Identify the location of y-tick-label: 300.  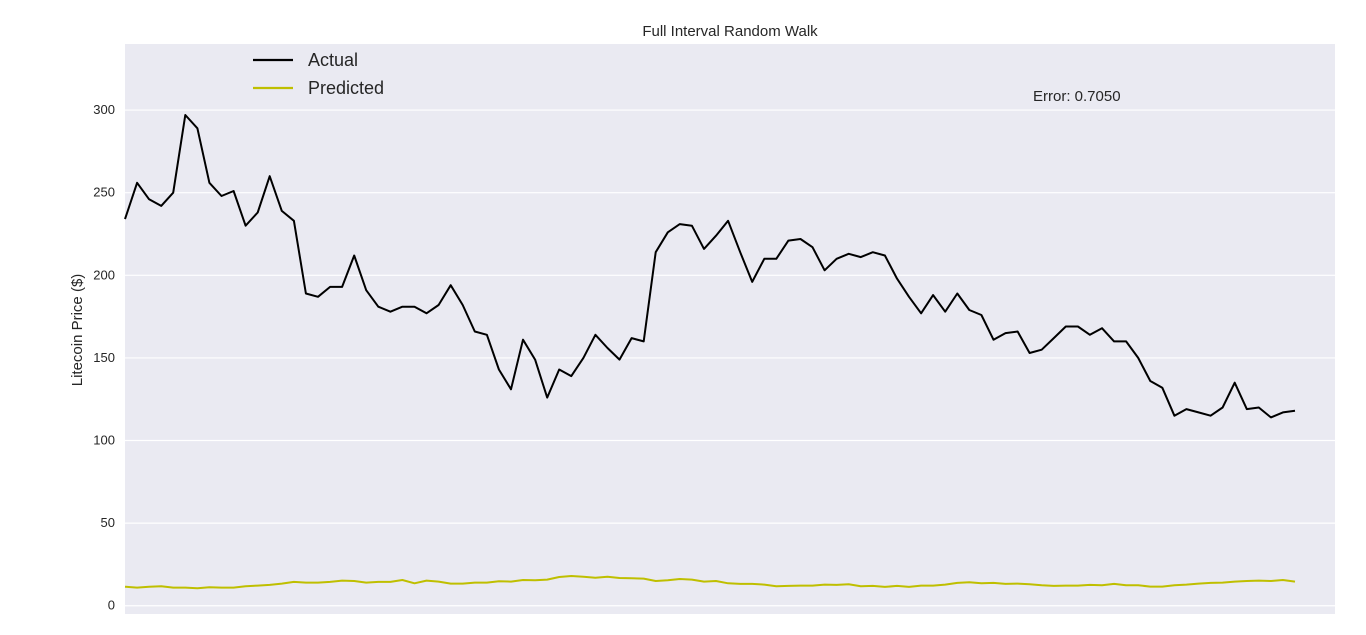
(104, 109).